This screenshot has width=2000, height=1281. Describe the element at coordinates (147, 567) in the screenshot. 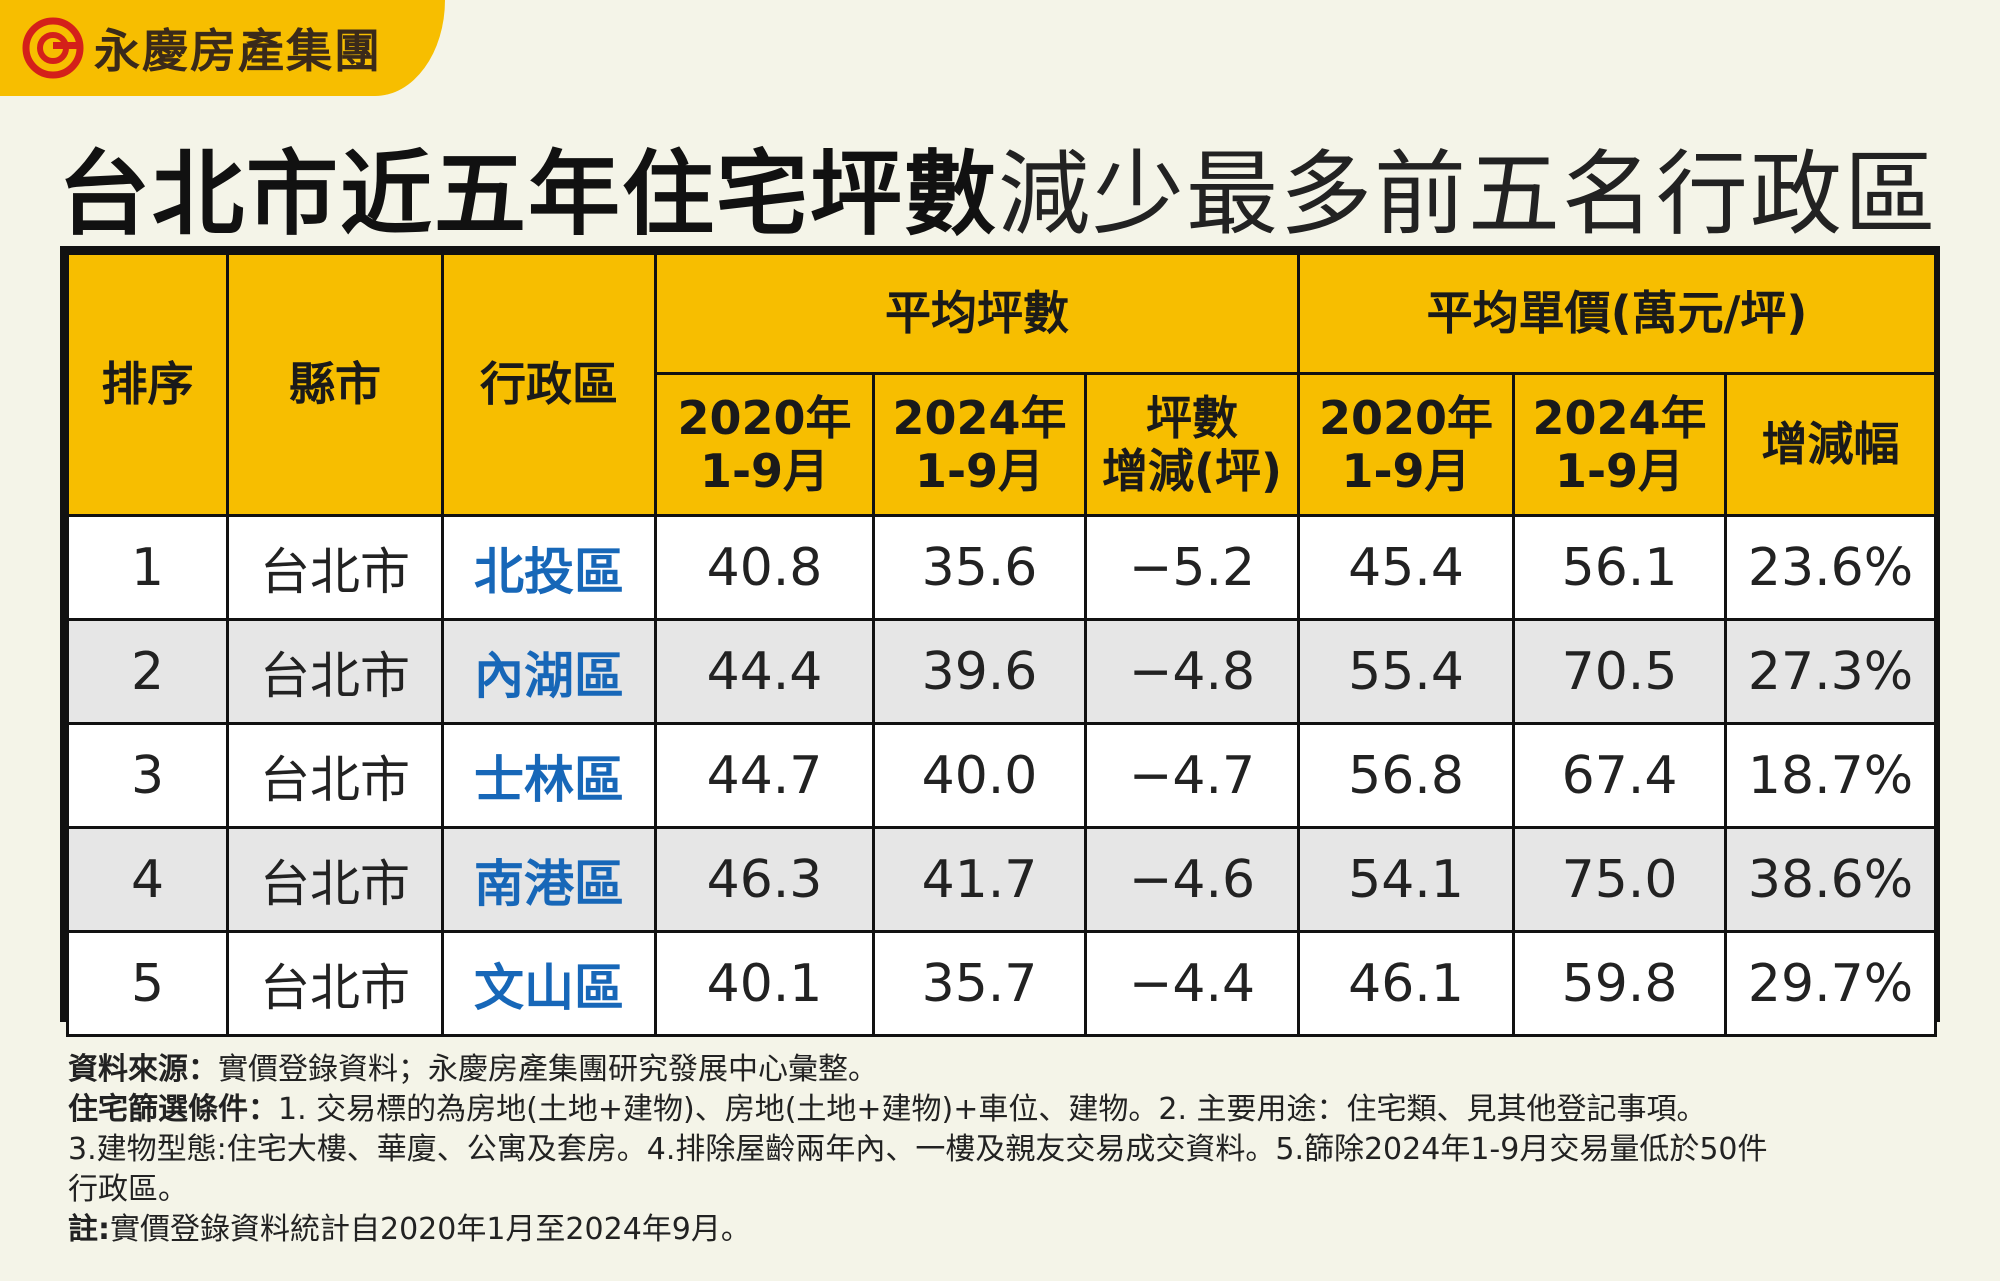

I see `cell-rank: 1` at that location.